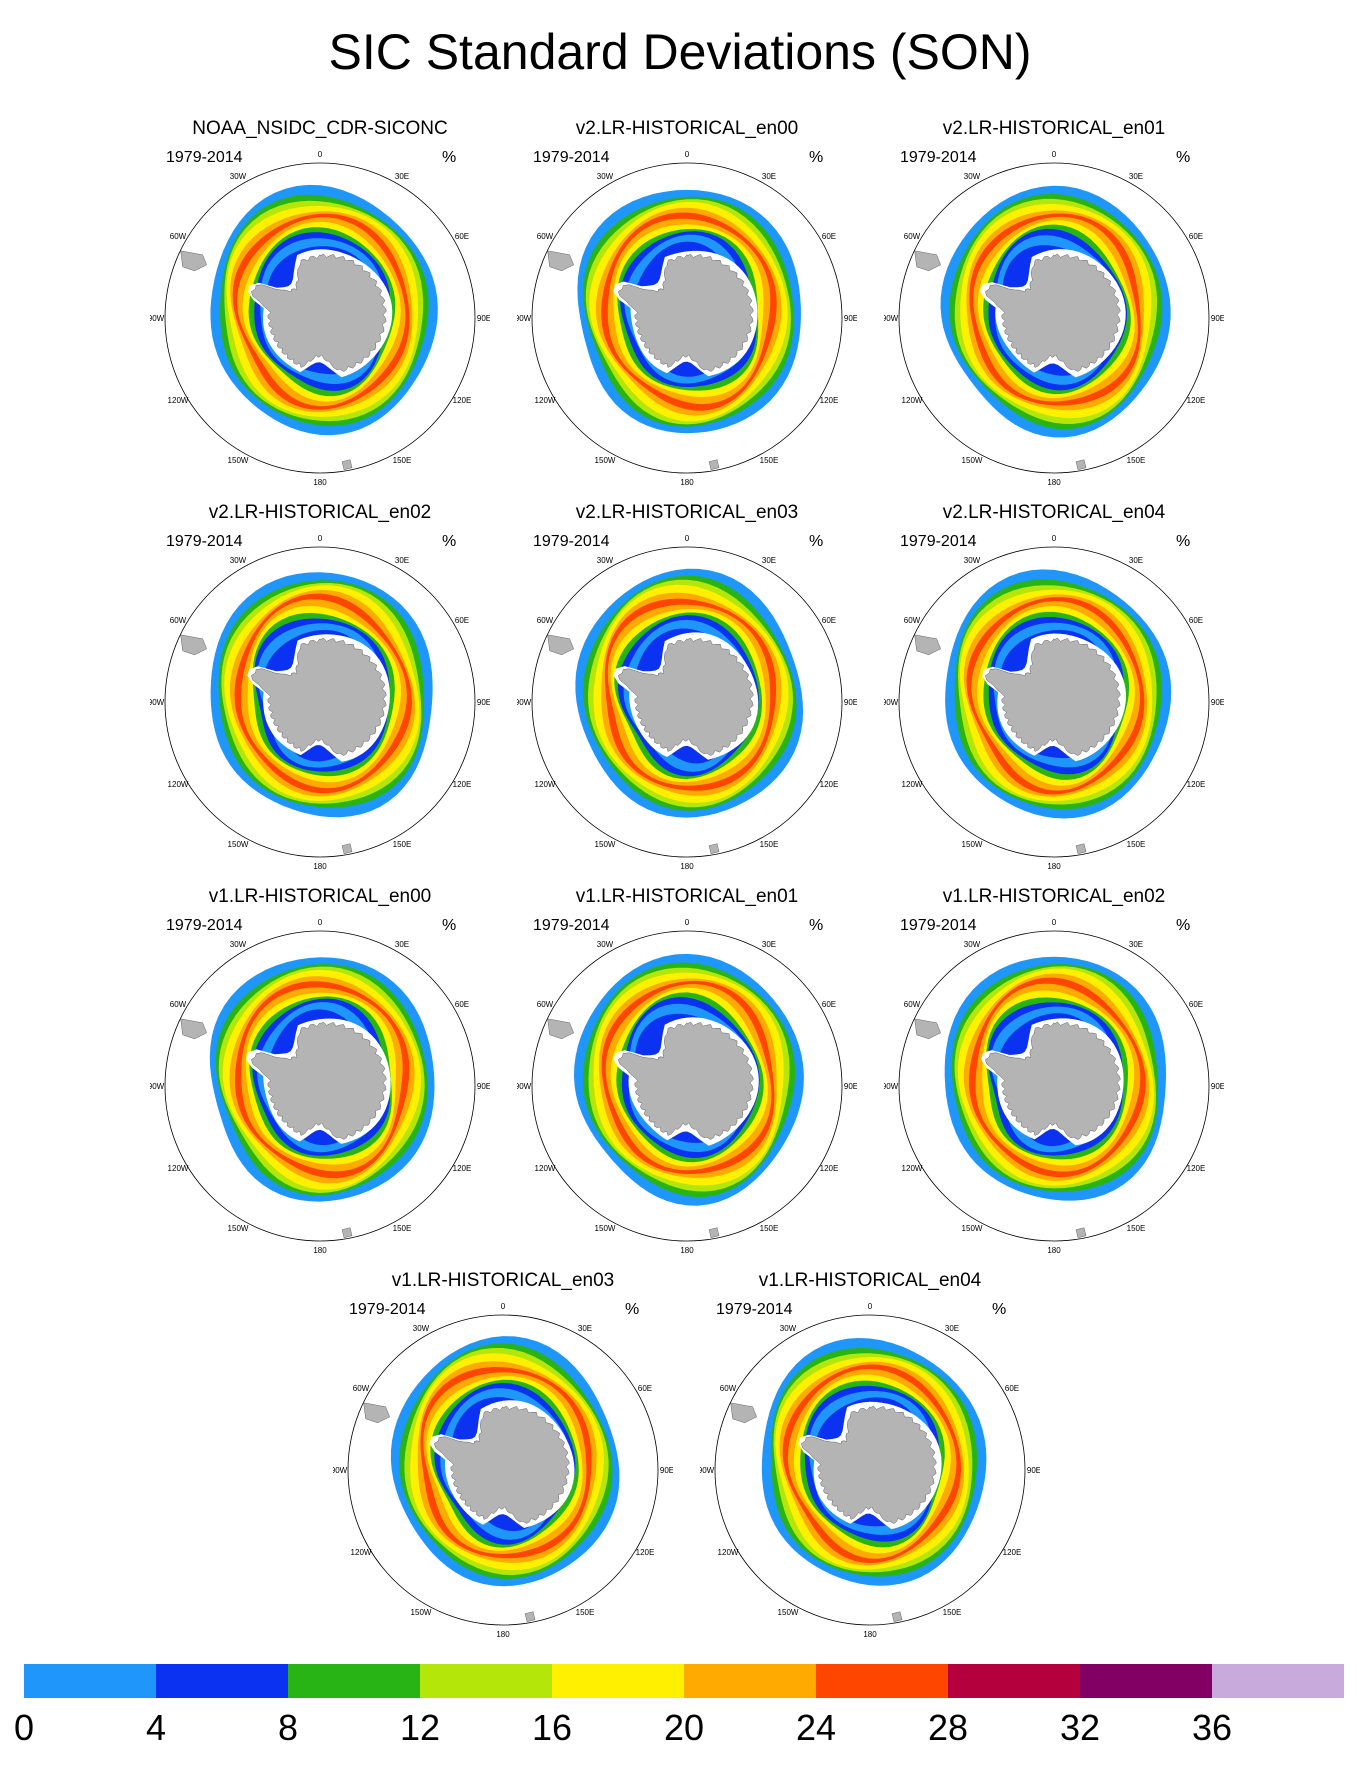 This screenshot has height=1768, width=1360. Describe the element at coordinates (1212, 1727) in the screenshot. I see `colorbar-tick-label: 36` at that location.